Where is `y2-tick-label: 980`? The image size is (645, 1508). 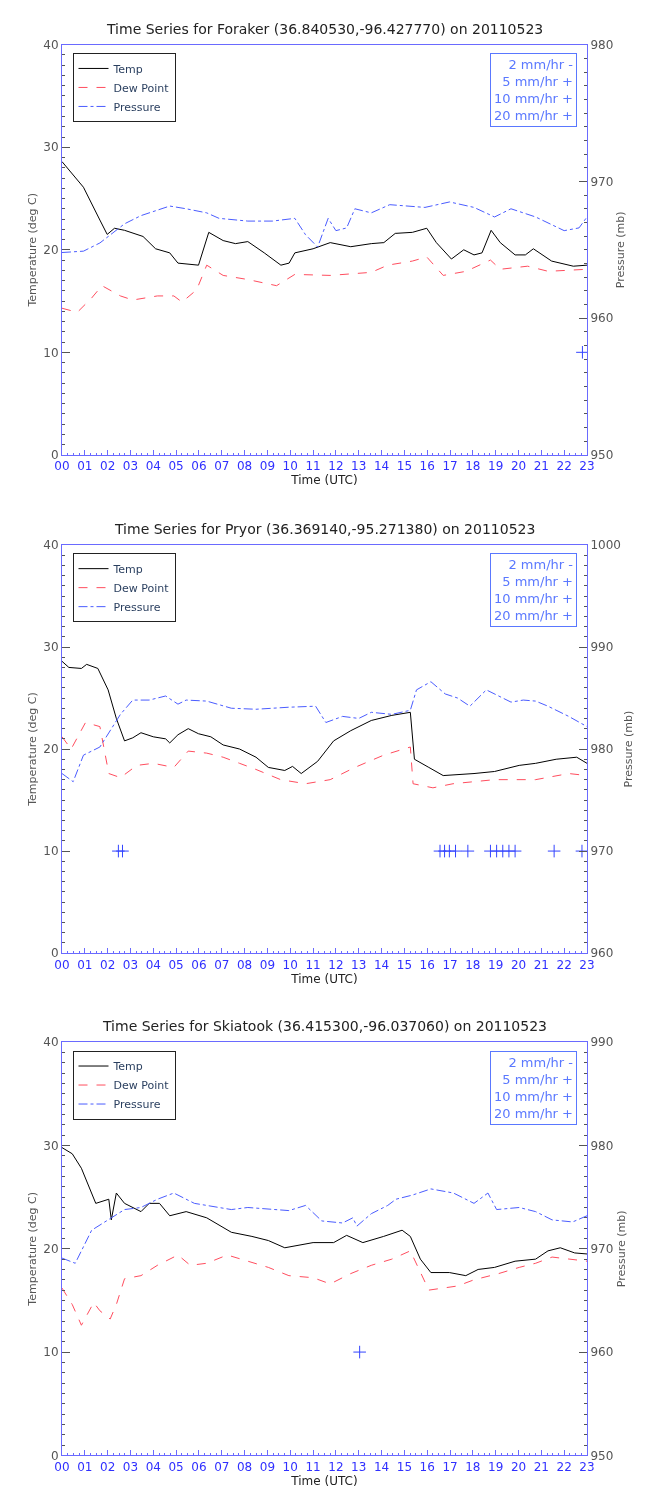
y2-tick-label: 980 is located at coordinates (602, 44).